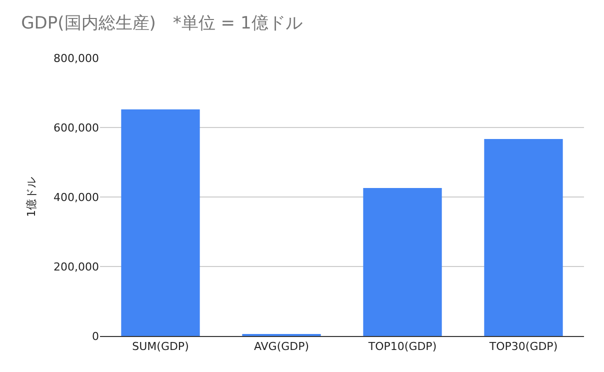 The width and height of the screenshot is (604, 372). I want to click on x-tick-label: AVG(GDP), so click(282, 347).